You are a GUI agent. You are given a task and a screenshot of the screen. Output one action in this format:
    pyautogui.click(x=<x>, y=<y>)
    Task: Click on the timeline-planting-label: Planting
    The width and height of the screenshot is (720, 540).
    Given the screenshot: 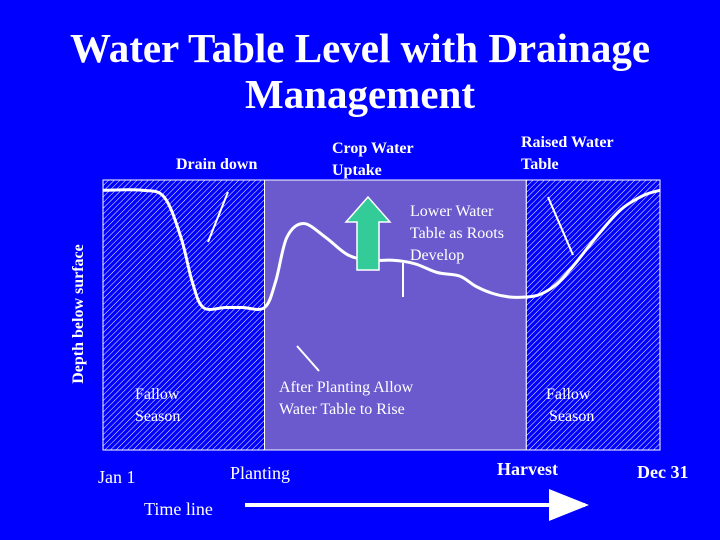 What is the action you would take?
    pyautogui.click(x=260, y=473)
    